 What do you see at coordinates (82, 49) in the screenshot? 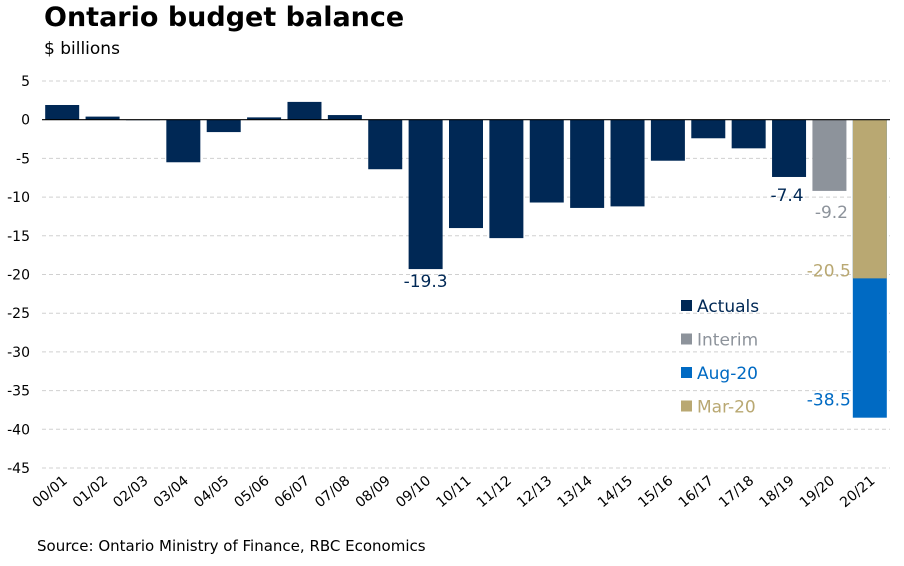
I see `chart-subtitle: $ billions` at bounding box center [82, 49].